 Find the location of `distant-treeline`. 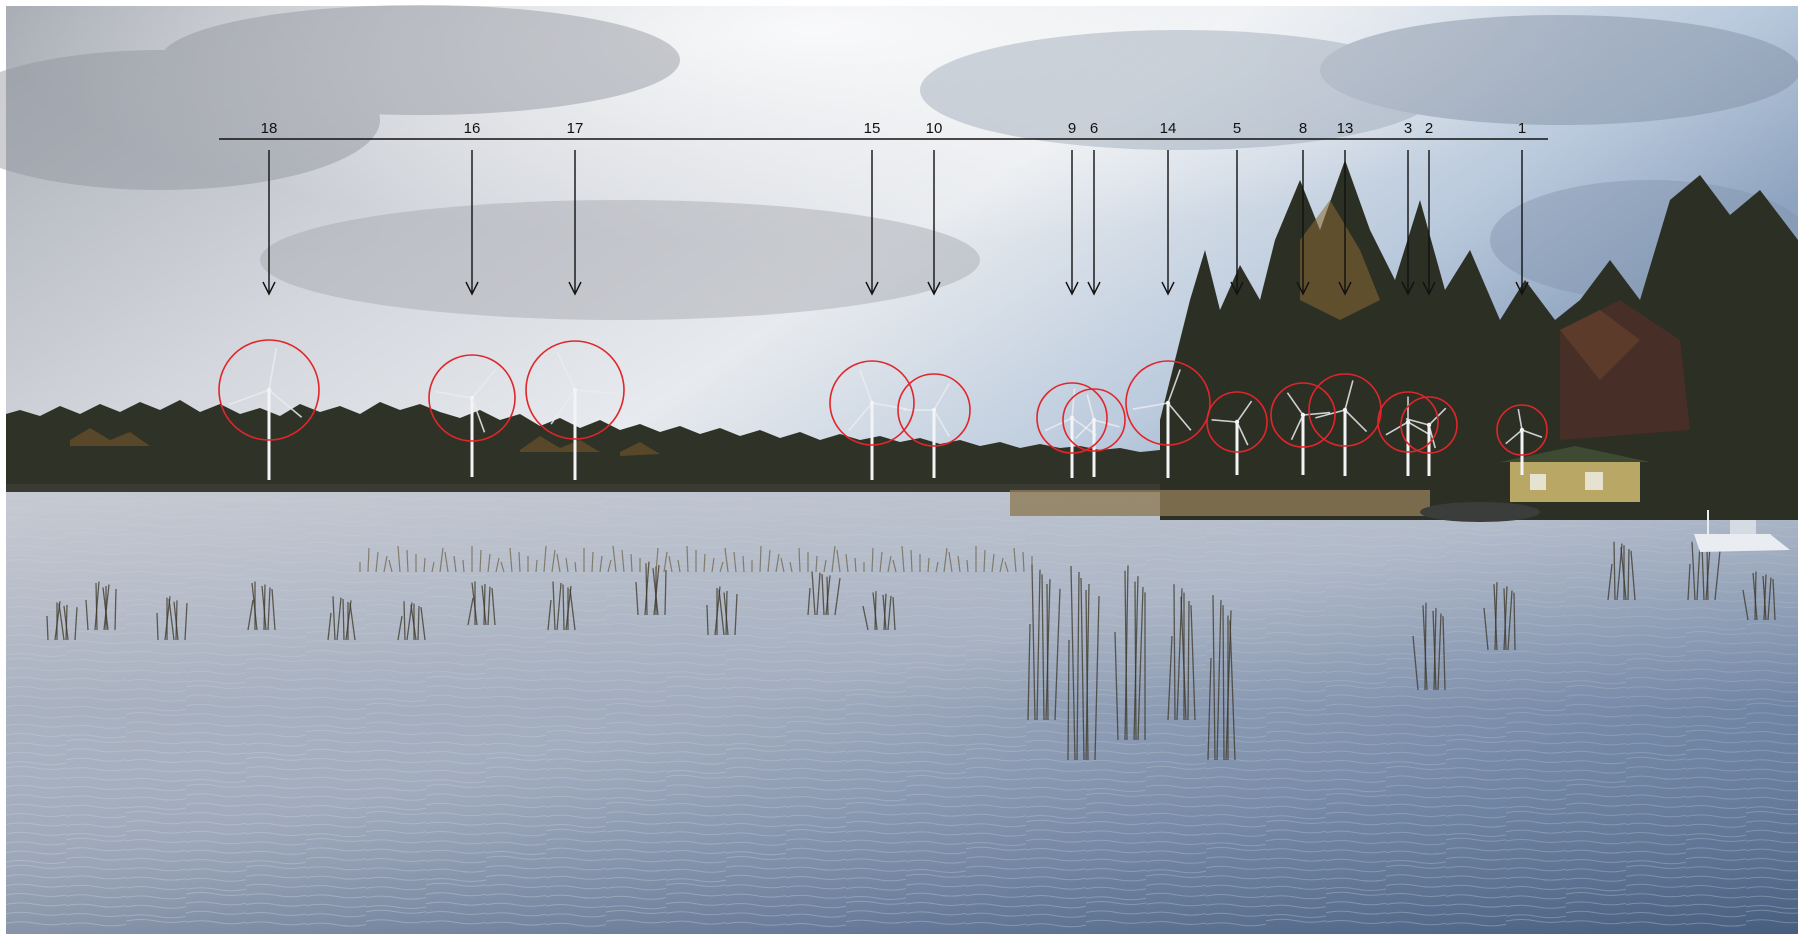

distant-treeline is located at coordinates (593, 446).